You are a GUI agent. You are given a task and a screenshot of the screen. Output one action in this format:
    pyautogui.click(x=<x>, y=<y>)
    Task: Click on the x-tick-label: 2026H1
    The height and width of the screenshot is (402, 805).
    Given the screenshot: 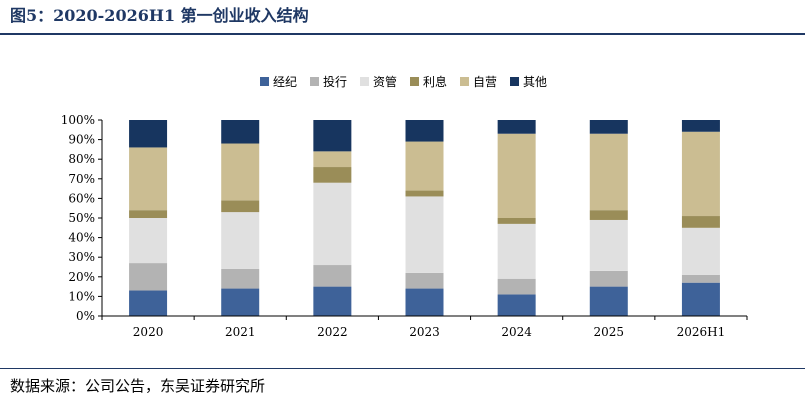 What is the action you would take?
    pyautogui.click(x=701, y=332)
    